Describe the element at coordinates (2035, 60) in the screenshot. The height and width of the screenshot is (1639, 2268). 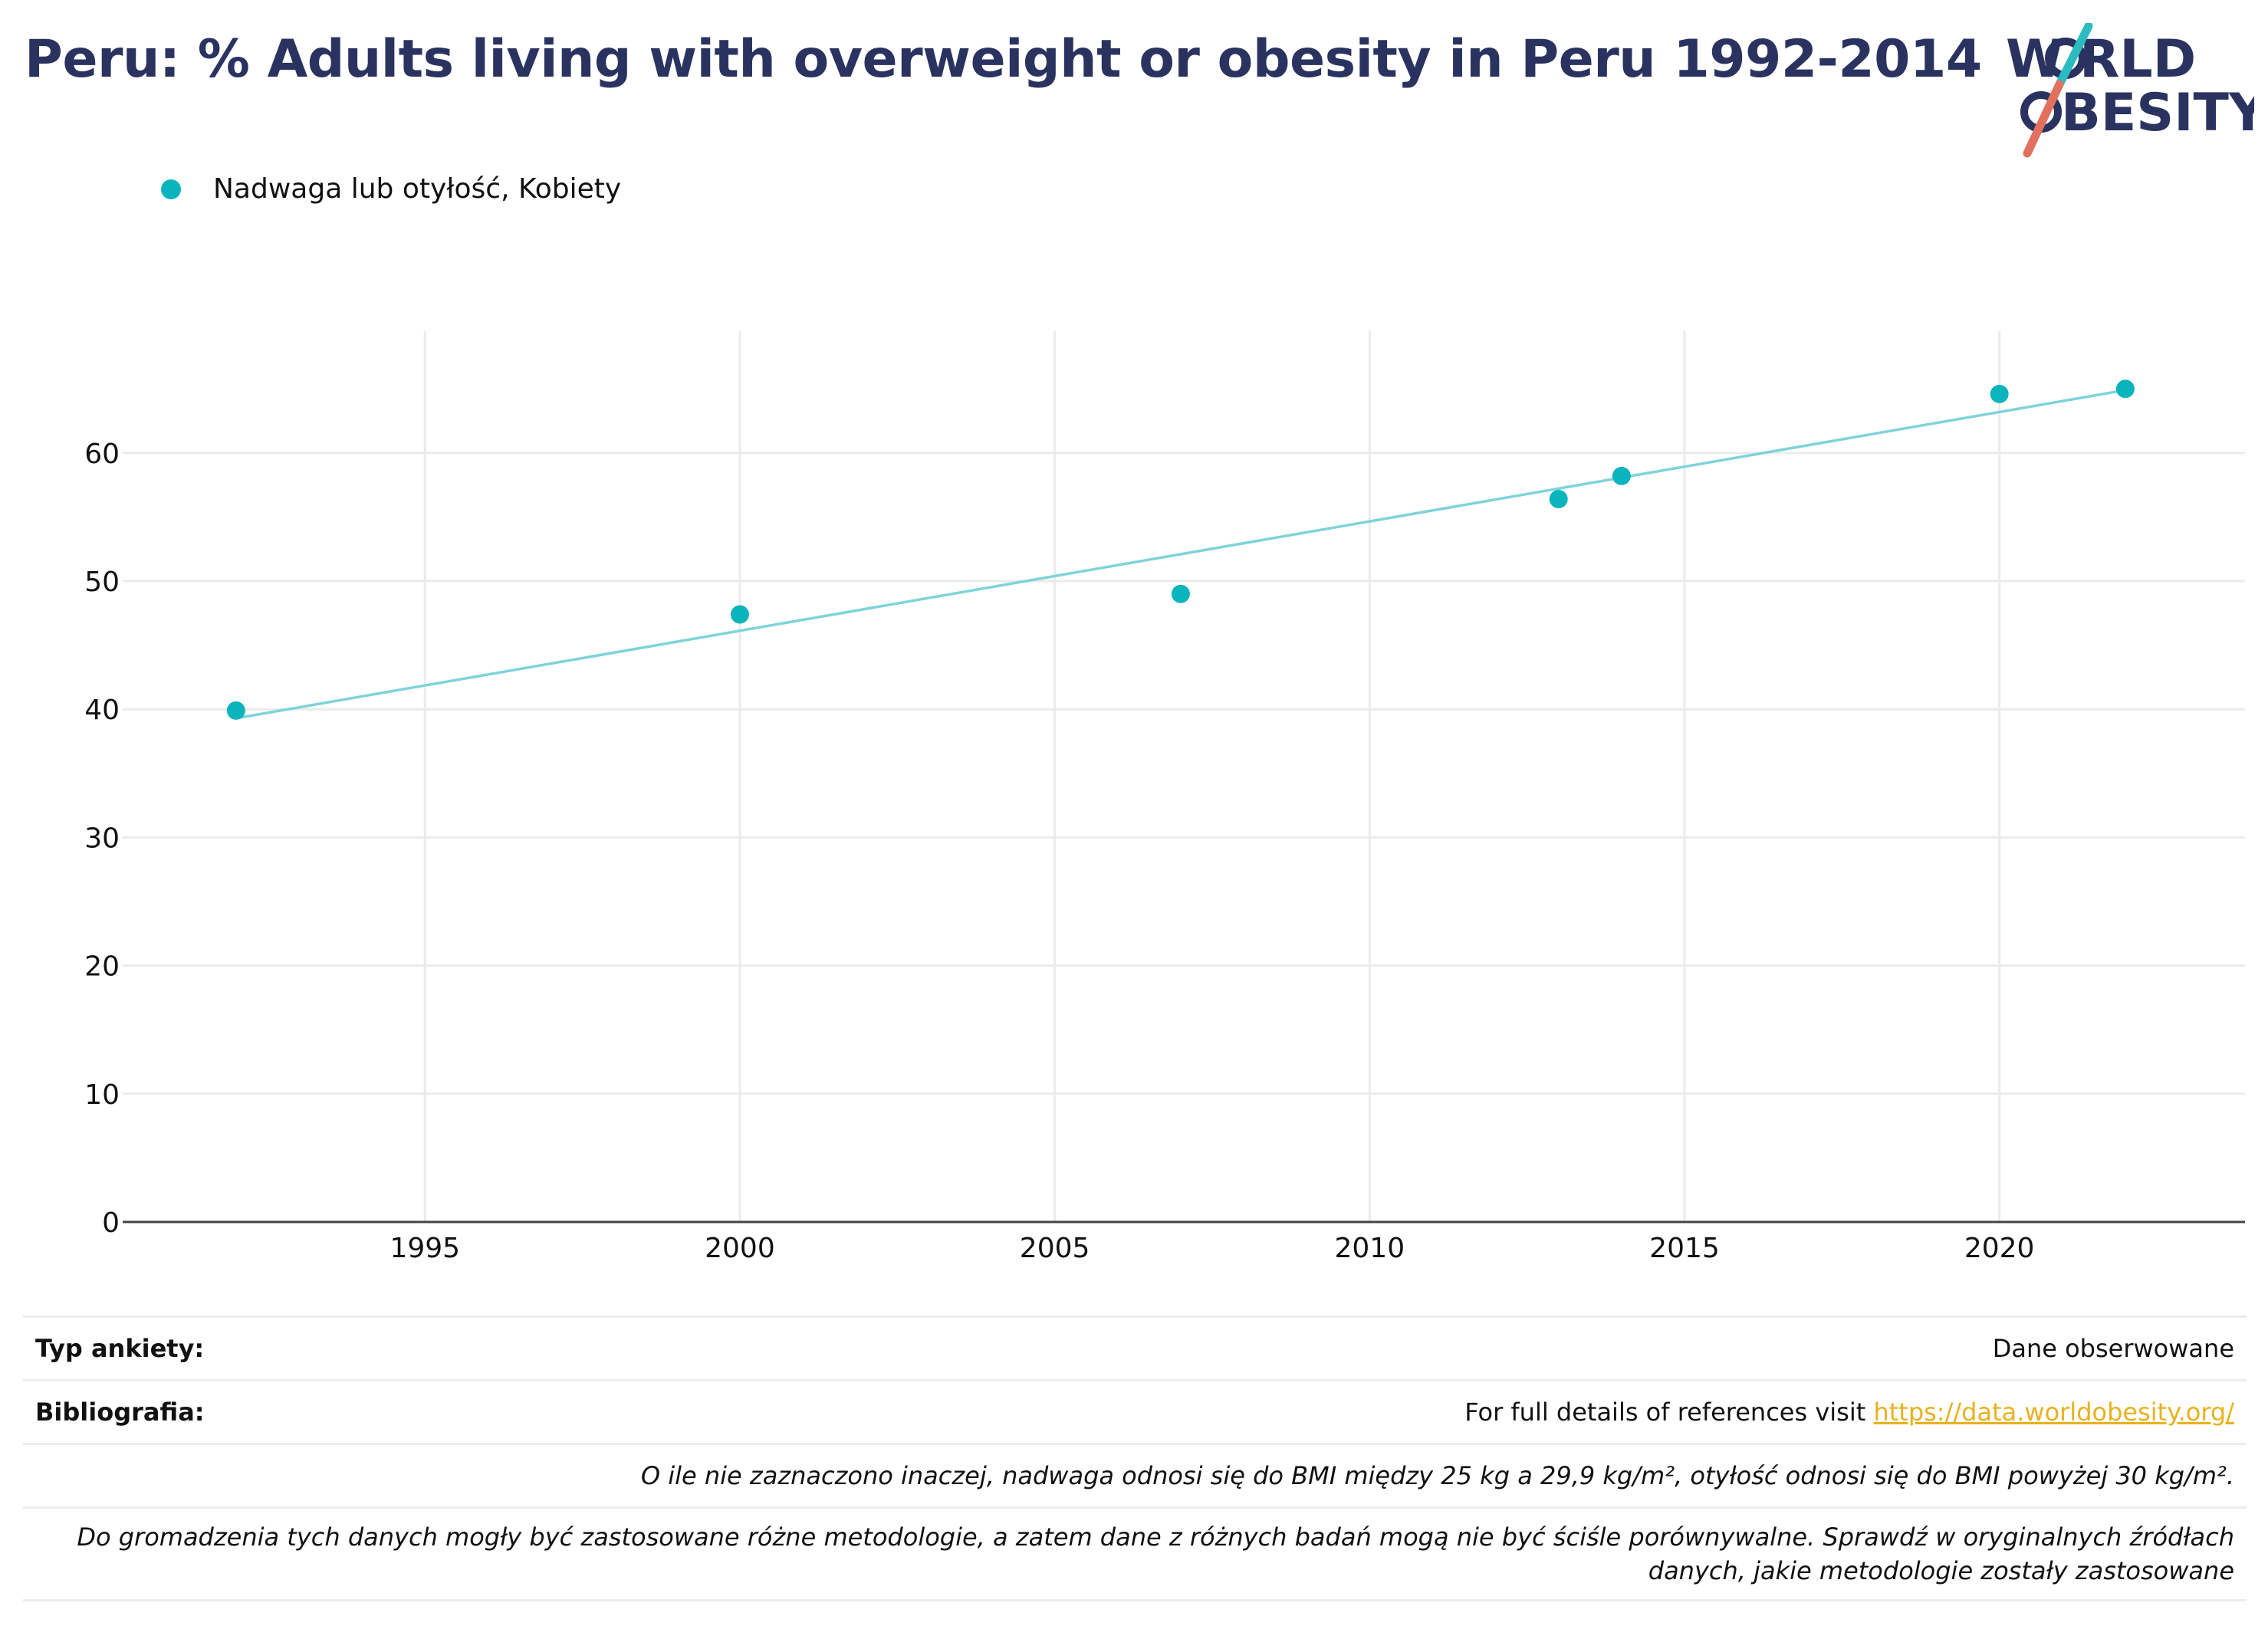
I see `svg-text: W` at that location.